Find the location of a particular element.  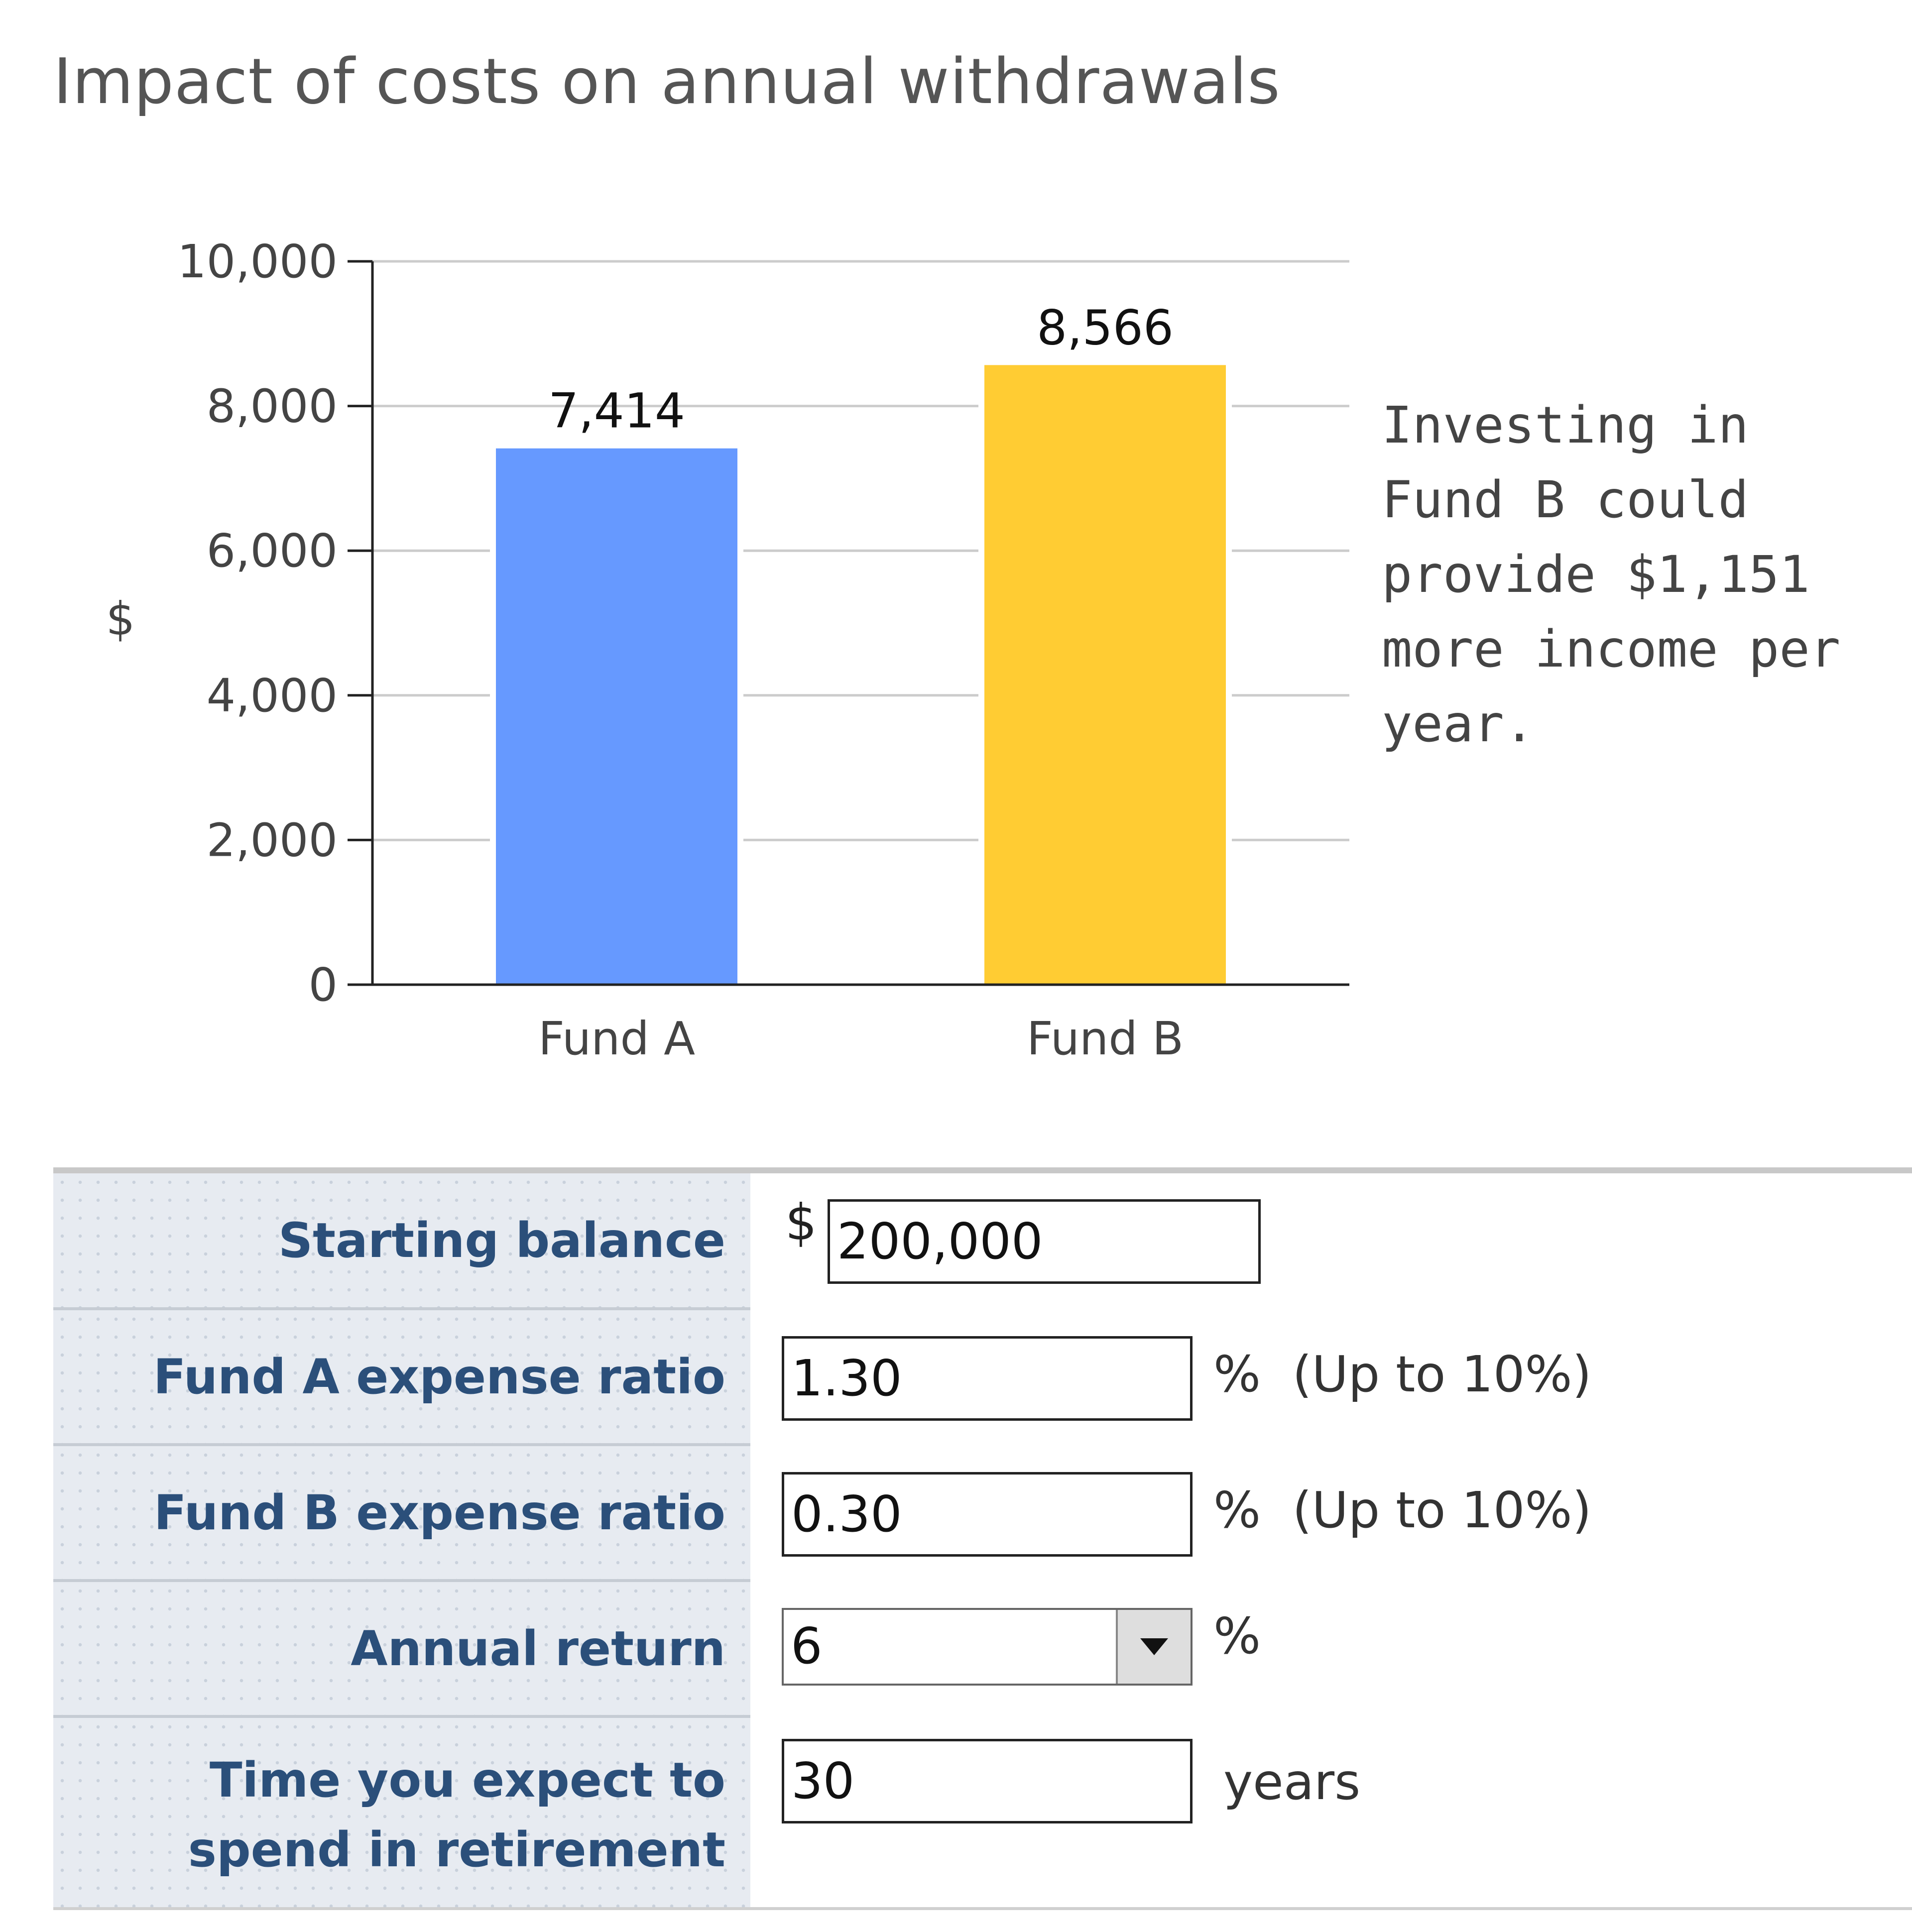

annual-return-label: Annual return is located at coordinates (401, 1650).